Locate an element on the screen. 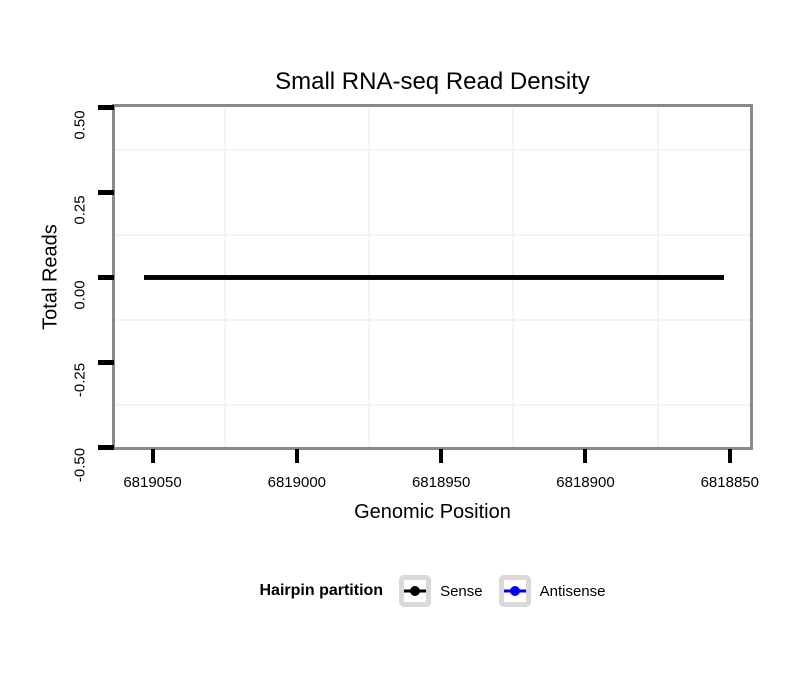 The height and width of the screenshot is (690, 810). legend-key-sense-icon is located at coordinates (415, 591).